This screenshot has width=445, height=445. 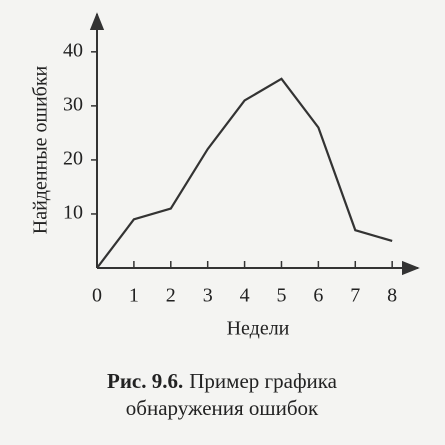 I want to click on y-tick-label: 40, so click(x=73, y=50).